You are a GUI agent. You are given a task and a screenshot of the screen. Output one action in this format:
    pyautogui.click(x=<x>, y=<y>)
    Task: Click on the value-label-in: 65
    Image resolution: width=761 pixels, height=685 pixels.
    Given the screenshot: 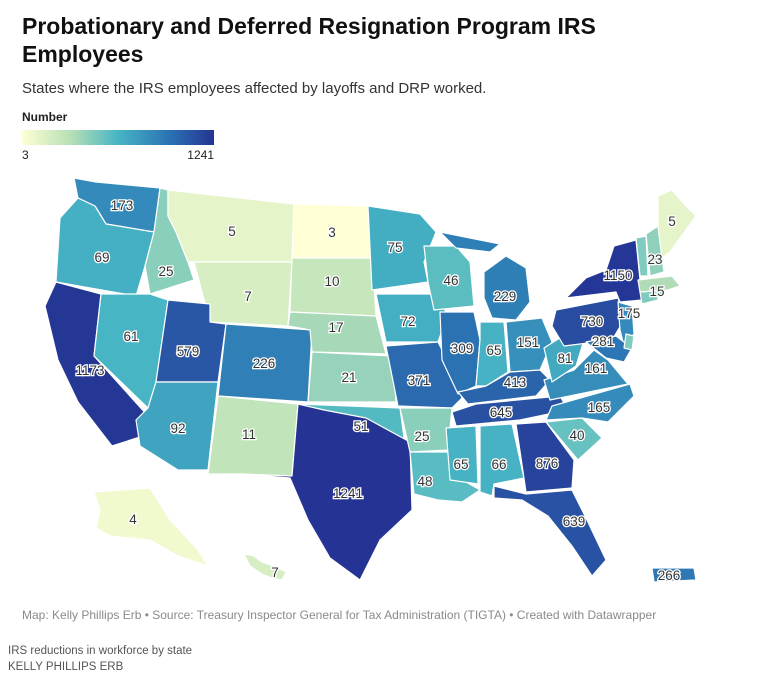 What is the action you would take?
    pyautogui.click(x=493, y=350)
    